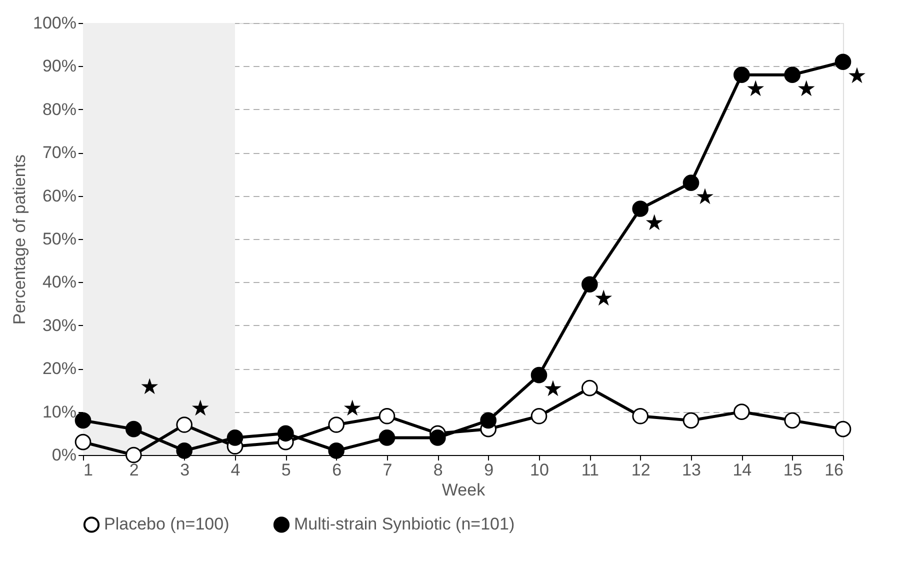  I want to click on y-tick-label: 30%, so click(59, 325).